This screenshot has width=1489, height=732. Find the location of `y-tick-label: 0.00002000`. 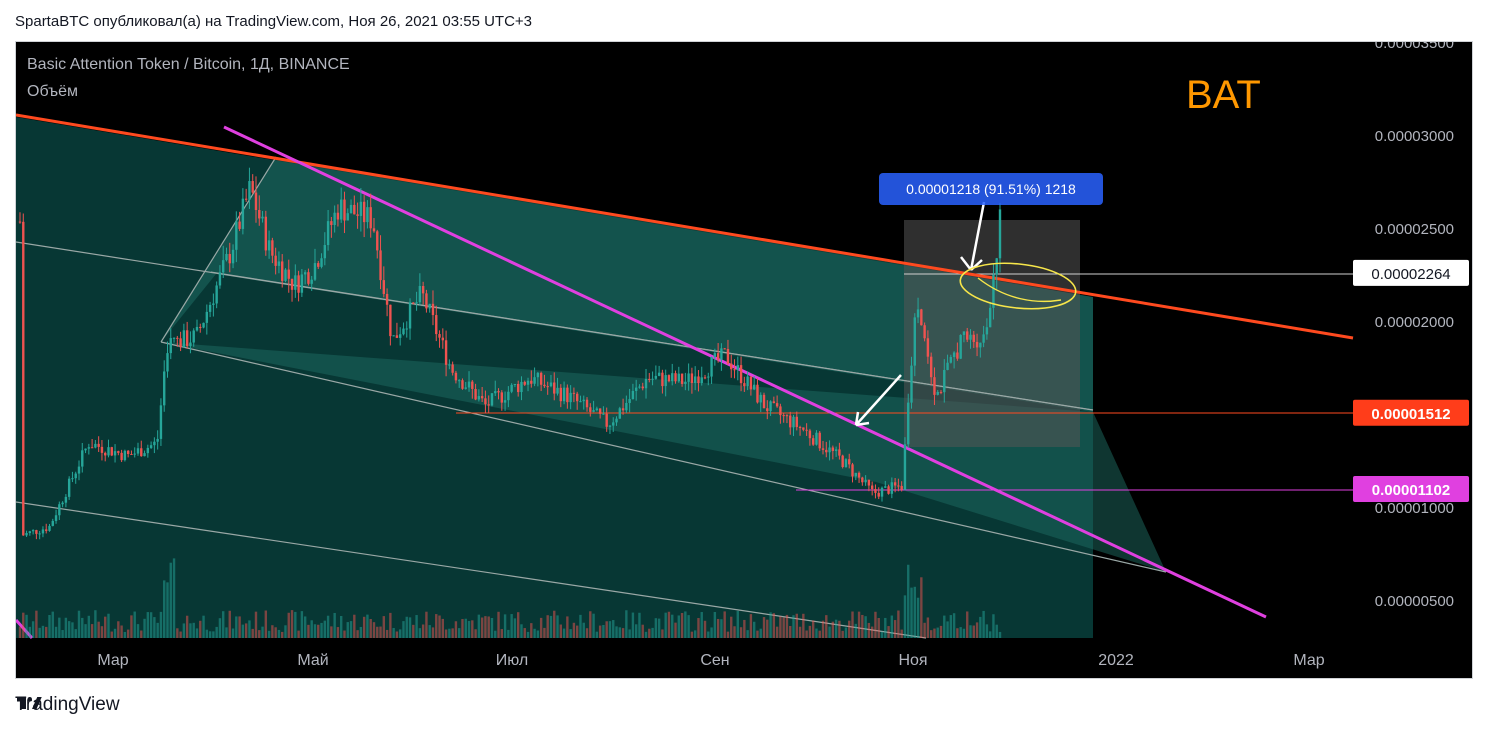

y-tick-label: 0.00002000 is located at coordinates (1414, 322).